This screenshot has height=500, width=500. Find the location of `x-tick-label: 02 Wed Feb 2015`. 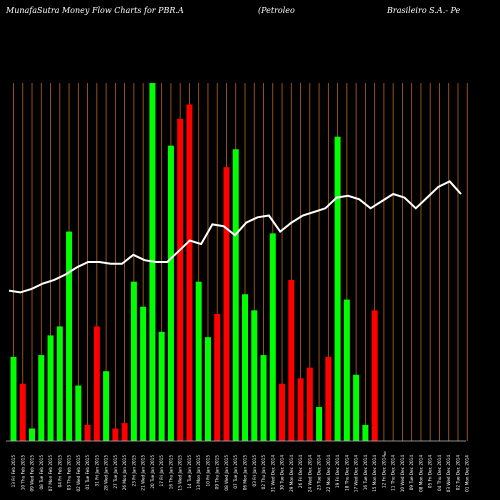

x-tick-label: 02 Wed Feb 2015 is located at coordinates (78, 473).